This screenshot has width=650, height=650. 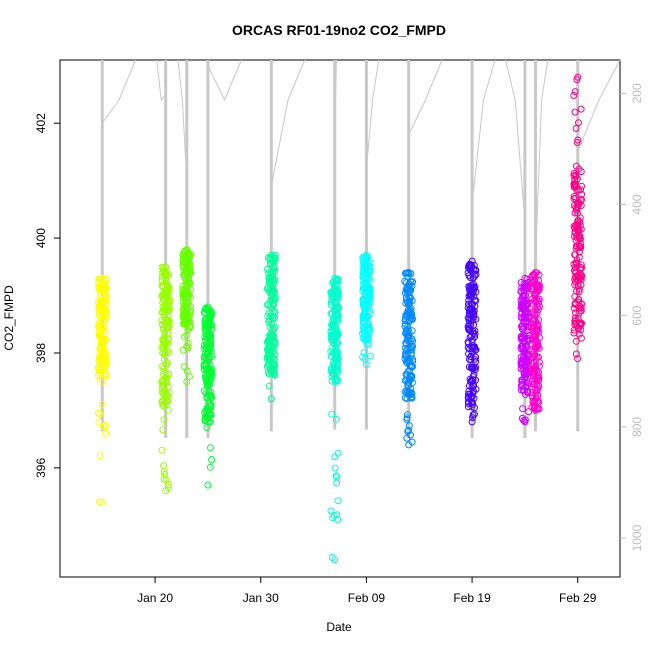 I want to click on x-axis-label: Date, so click(x=339, y=627).